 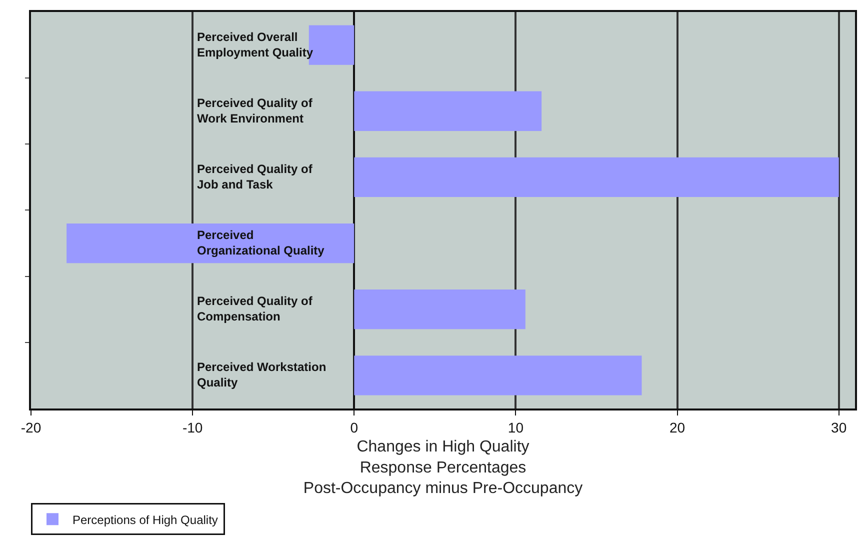 What do you see at coordinates (145, 519) in the screenshot?
I see `legend-label: Perceptions of High Quality` at bounding box center [145, 519].